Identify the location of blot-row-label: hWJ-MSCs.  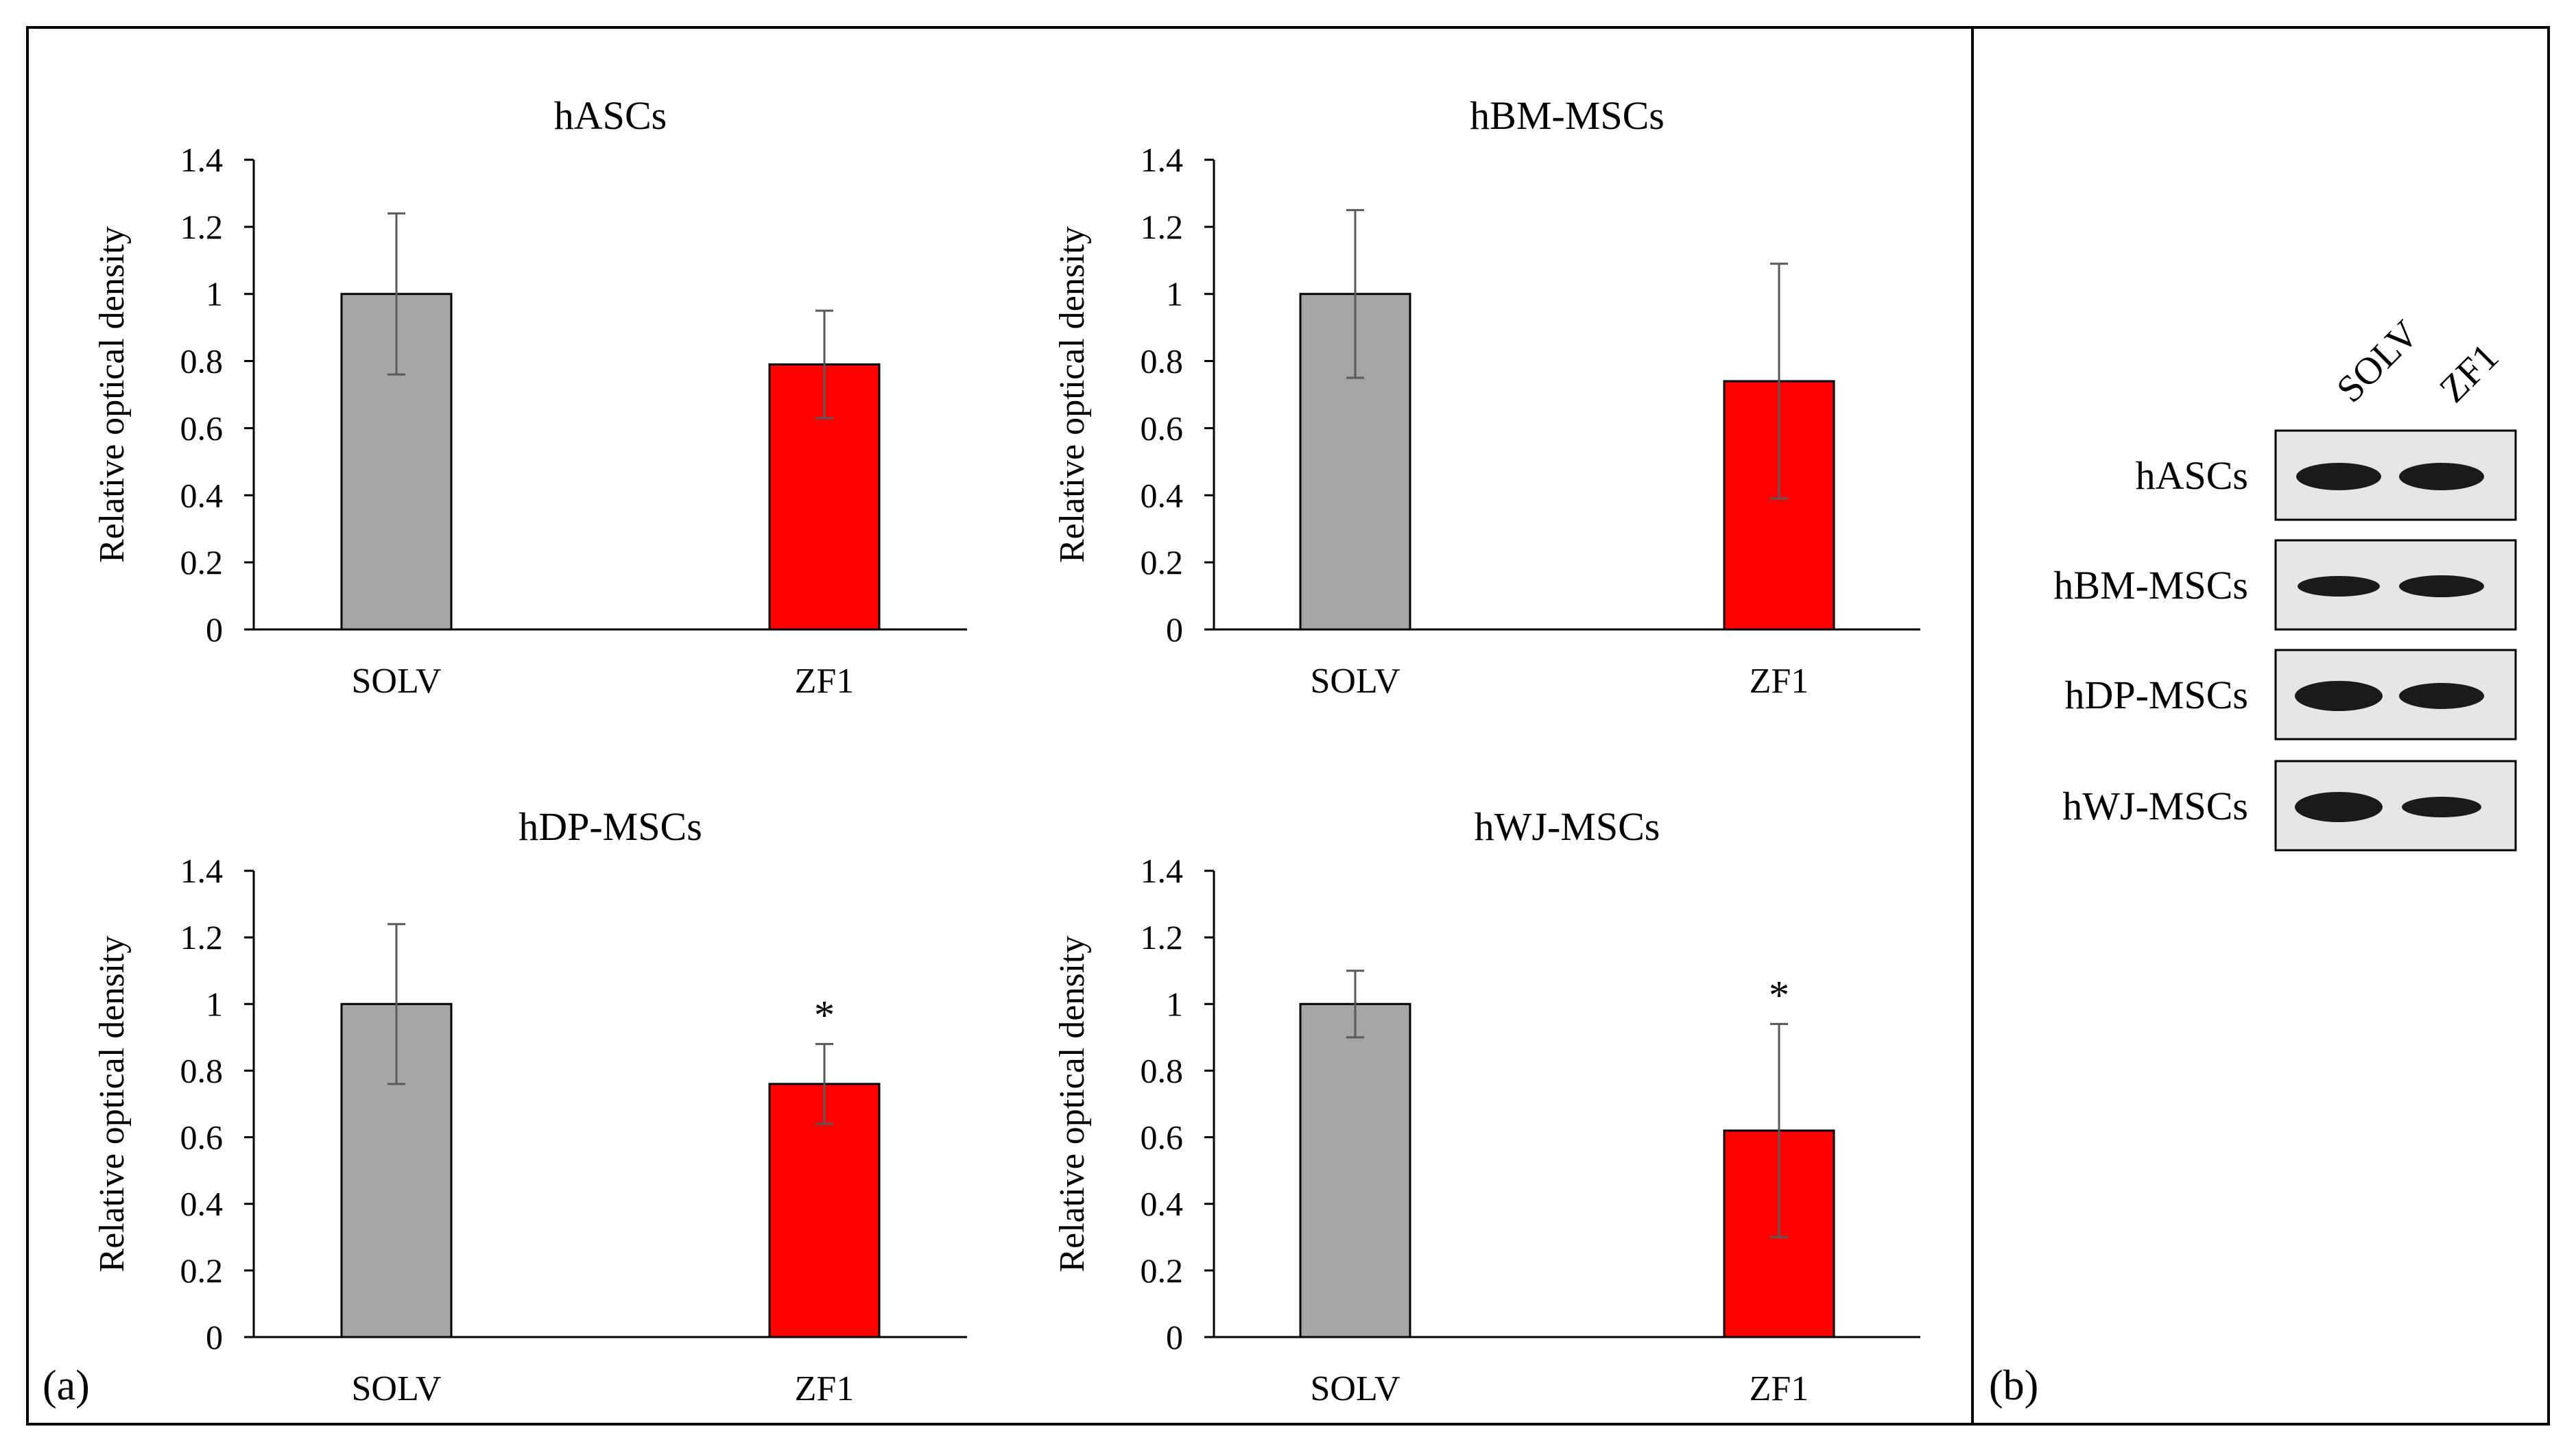
(2155, 806).